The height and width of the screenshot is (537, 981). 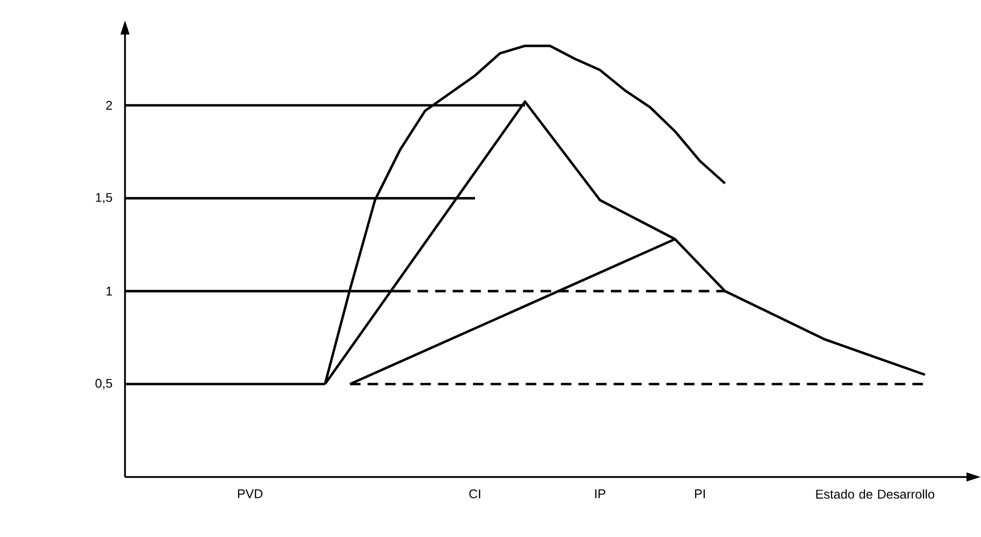 What do you see at coordinates (875, 494) in the screenshot?
I see `x-tick-label: Estado de Desarrollo` at bounding box center [875, 494].